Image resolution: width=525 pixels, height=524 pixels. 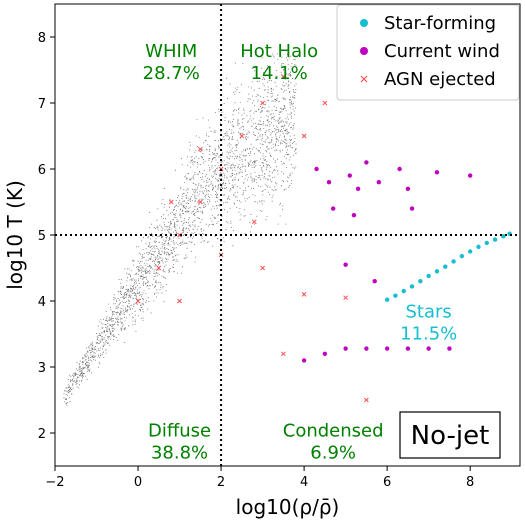 What do you see at coordinates (179, 452) in the screenshot?
I see `phase-fraction: 38.8%` at bounding box center [179, 452].